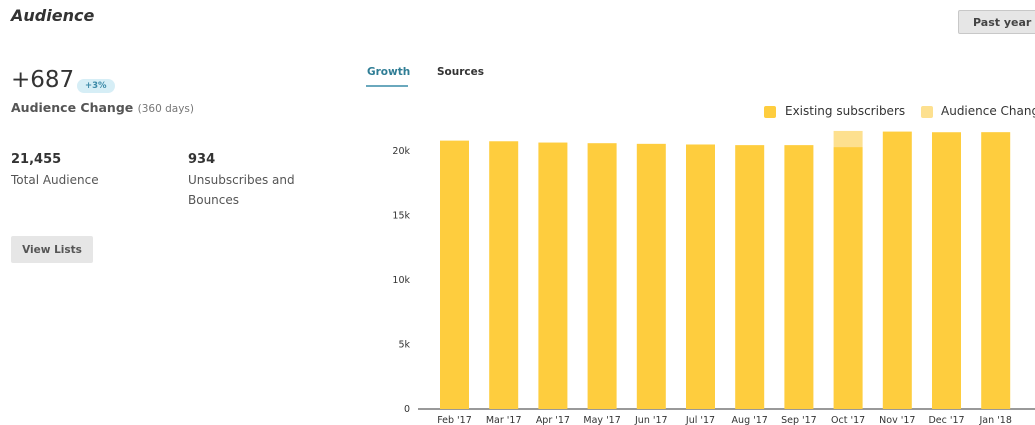 The width and height of the screenshot is (1035, 425). What do you see at coordinates (995, 420) in the screenshot?
I see `x-tick-label: Jan '18` at bounding box center [995, 420].